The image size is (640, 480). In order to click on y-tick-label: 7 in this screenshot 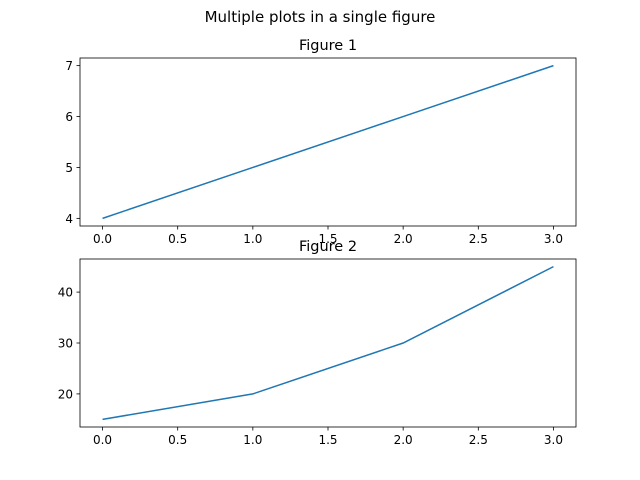, I will do `click(69, 66)`.